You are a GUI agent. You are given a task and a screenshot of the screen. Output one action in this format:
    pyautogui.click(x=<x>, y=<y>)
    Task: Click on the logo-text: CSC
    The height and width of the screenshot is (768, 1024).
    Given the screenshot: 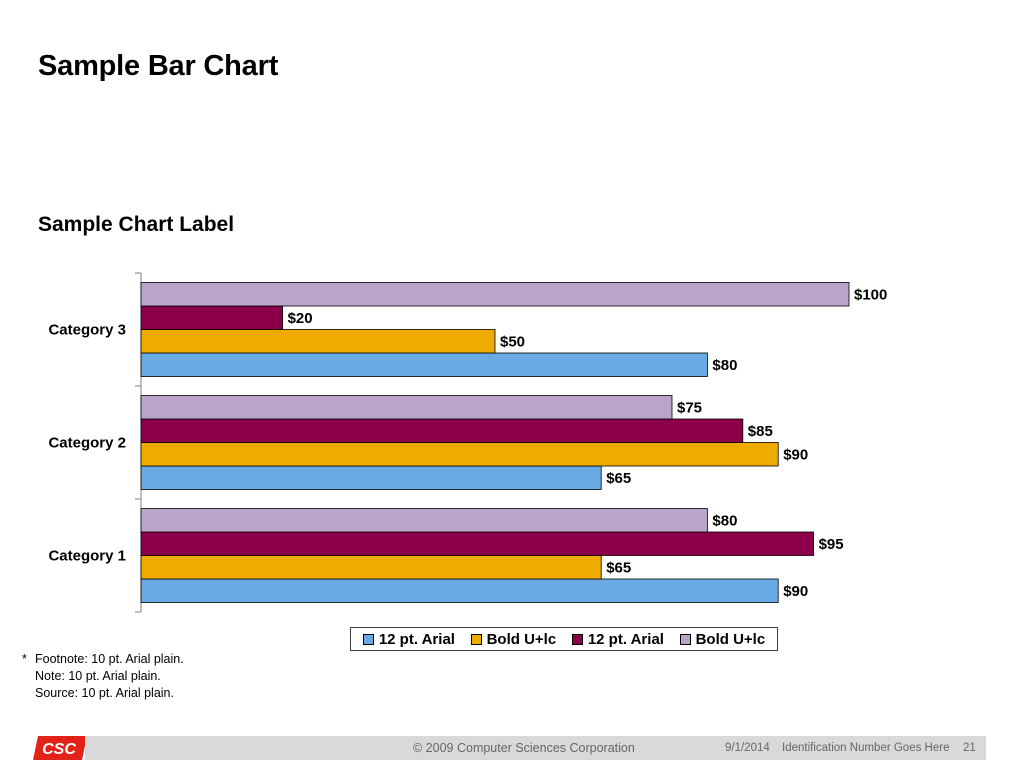 What is the action you would take?
    pyautogui.click(x=59, y=749)
    